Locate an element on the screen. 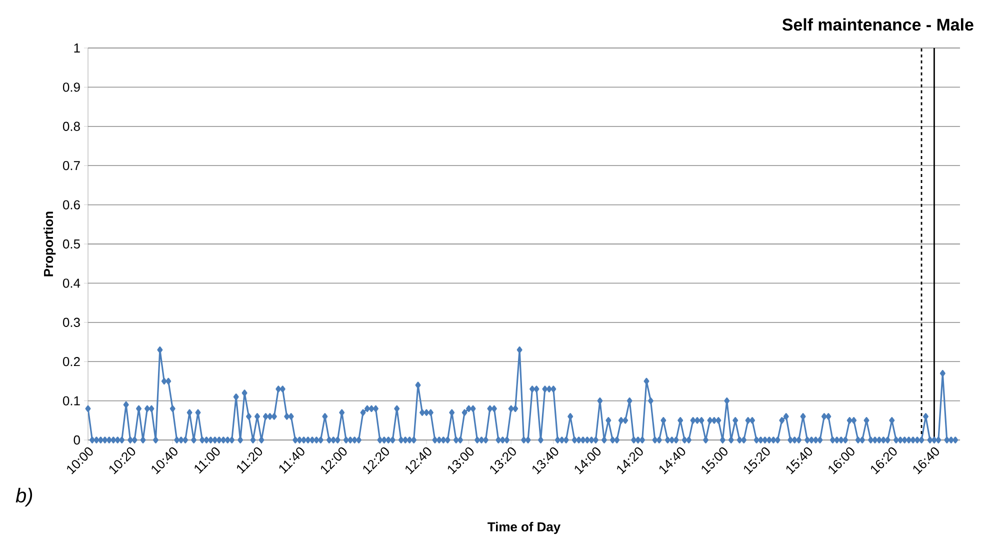  y-tick-label: 0.9 is located at coordinates (71, 87).